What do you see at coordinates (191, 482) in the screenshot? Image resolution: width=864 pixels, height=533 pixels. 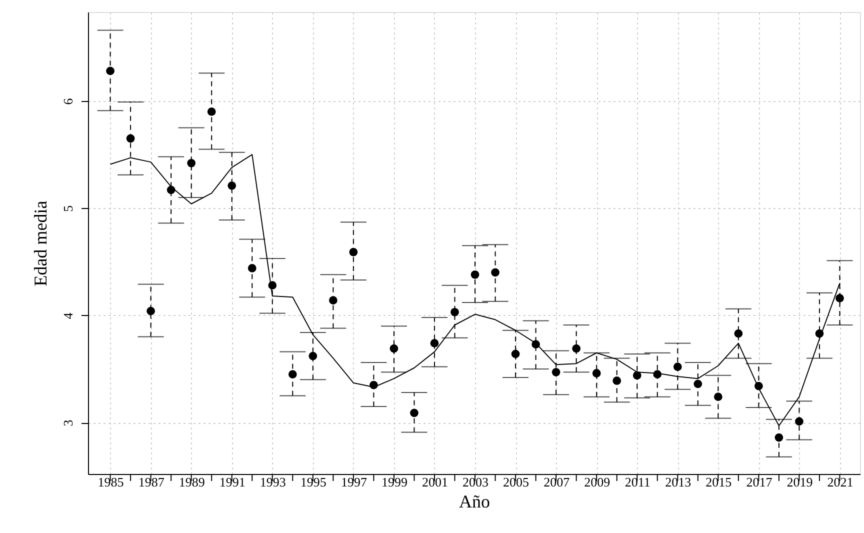 I see `x-tick-label: 1989` at bounding box center [191, 482].